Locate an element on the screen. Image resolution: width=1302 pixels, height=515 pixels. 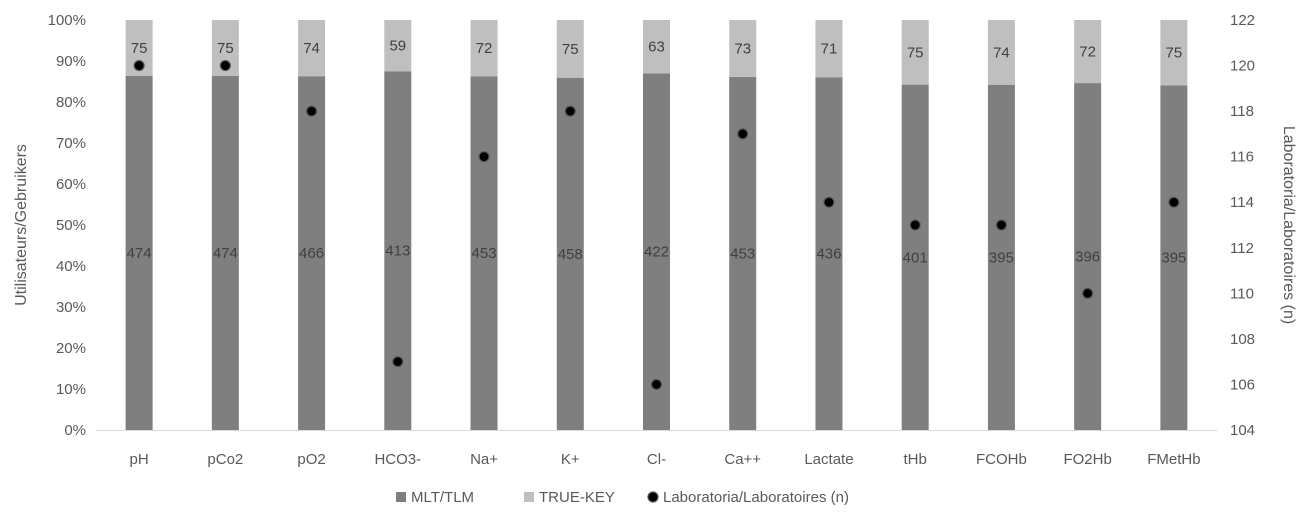
y2-tick-label: 114 is located at coordinates (1242, 202).